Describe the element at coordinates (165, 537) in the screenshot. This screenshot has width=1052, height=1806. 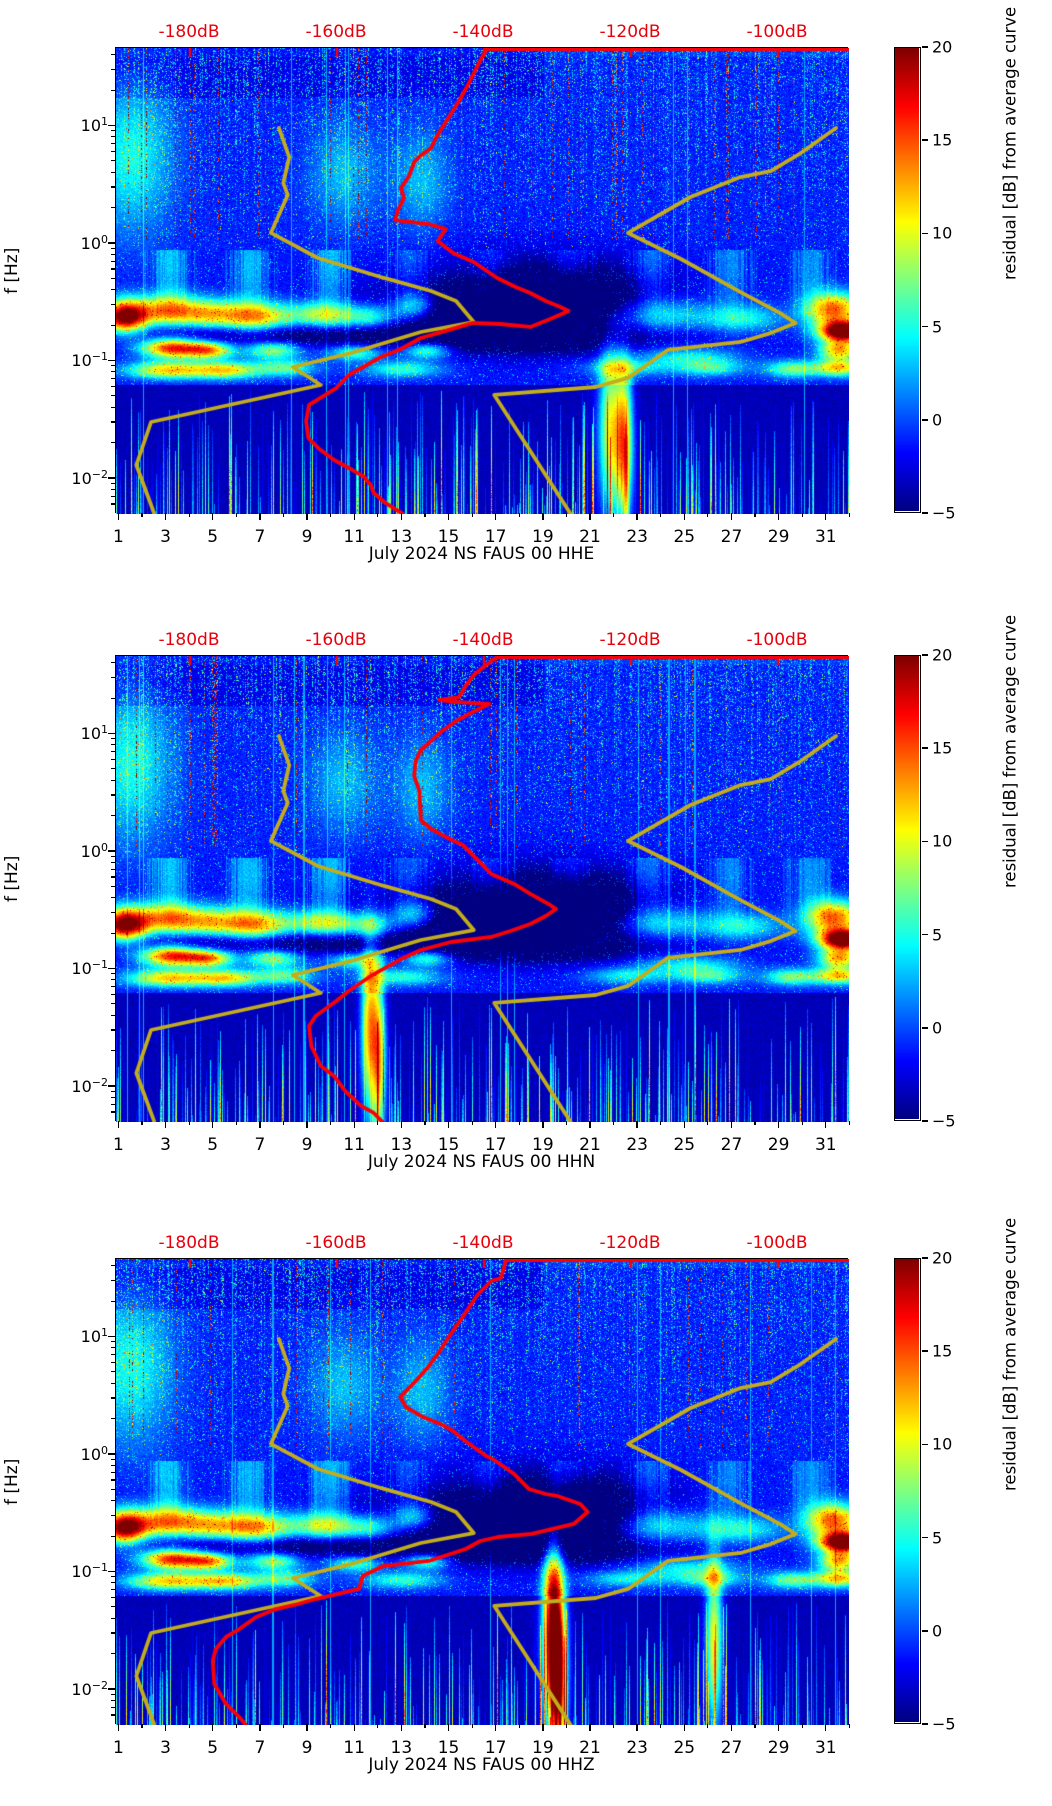
I see `x-tick-label: 3` at that location.